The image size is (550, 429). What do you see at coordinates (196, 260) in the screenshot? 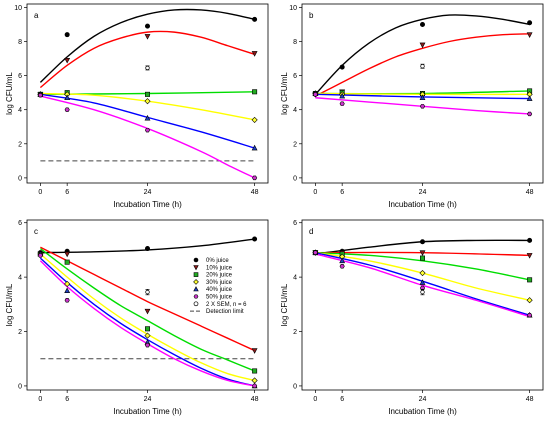
I see `legend-swatch-0-juice` at bounding box center [196, 260].